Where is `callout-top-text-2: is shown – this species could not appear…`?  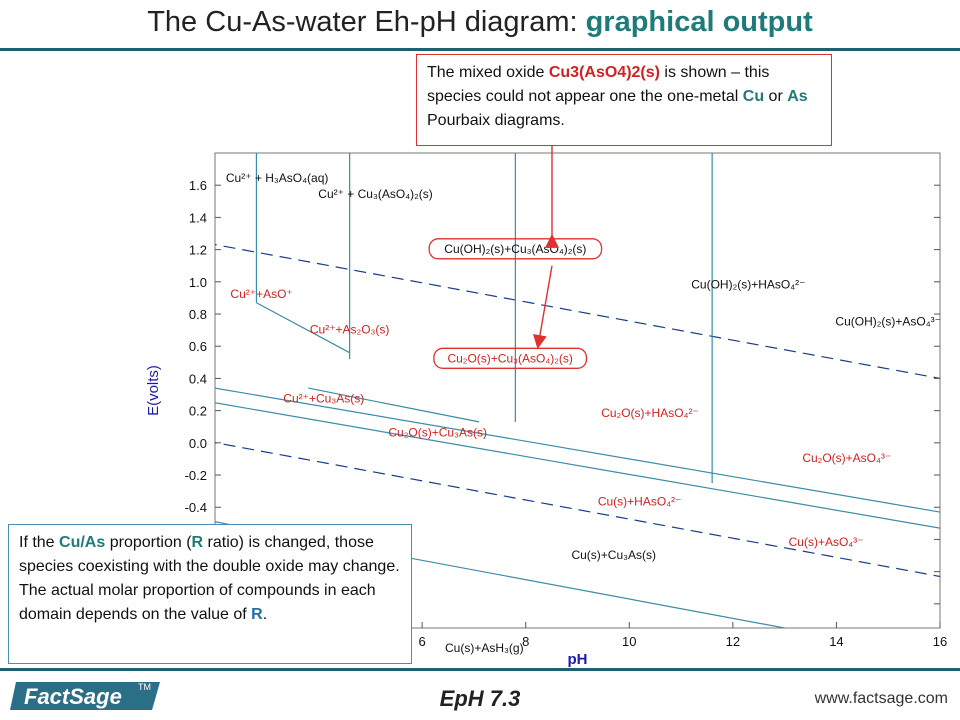 callout-top-text-2: is shown – this species could not appear… is located at coordinates (598, 84).